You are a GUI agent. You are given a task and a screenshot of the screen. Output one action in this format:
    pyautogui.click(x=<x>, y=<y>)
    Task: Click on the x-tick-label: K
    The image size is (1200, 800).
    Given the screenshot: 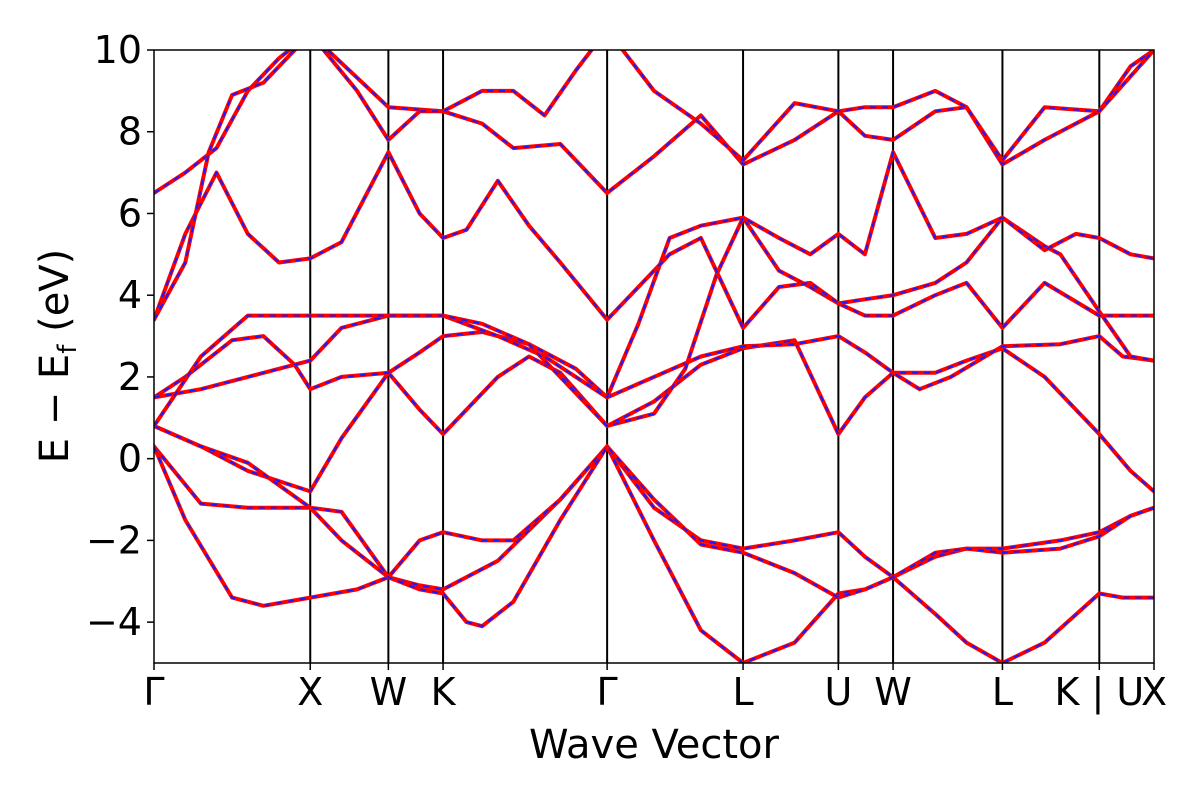 What is the action you would take?
    pyautogui.click(x=444, y=692)
    